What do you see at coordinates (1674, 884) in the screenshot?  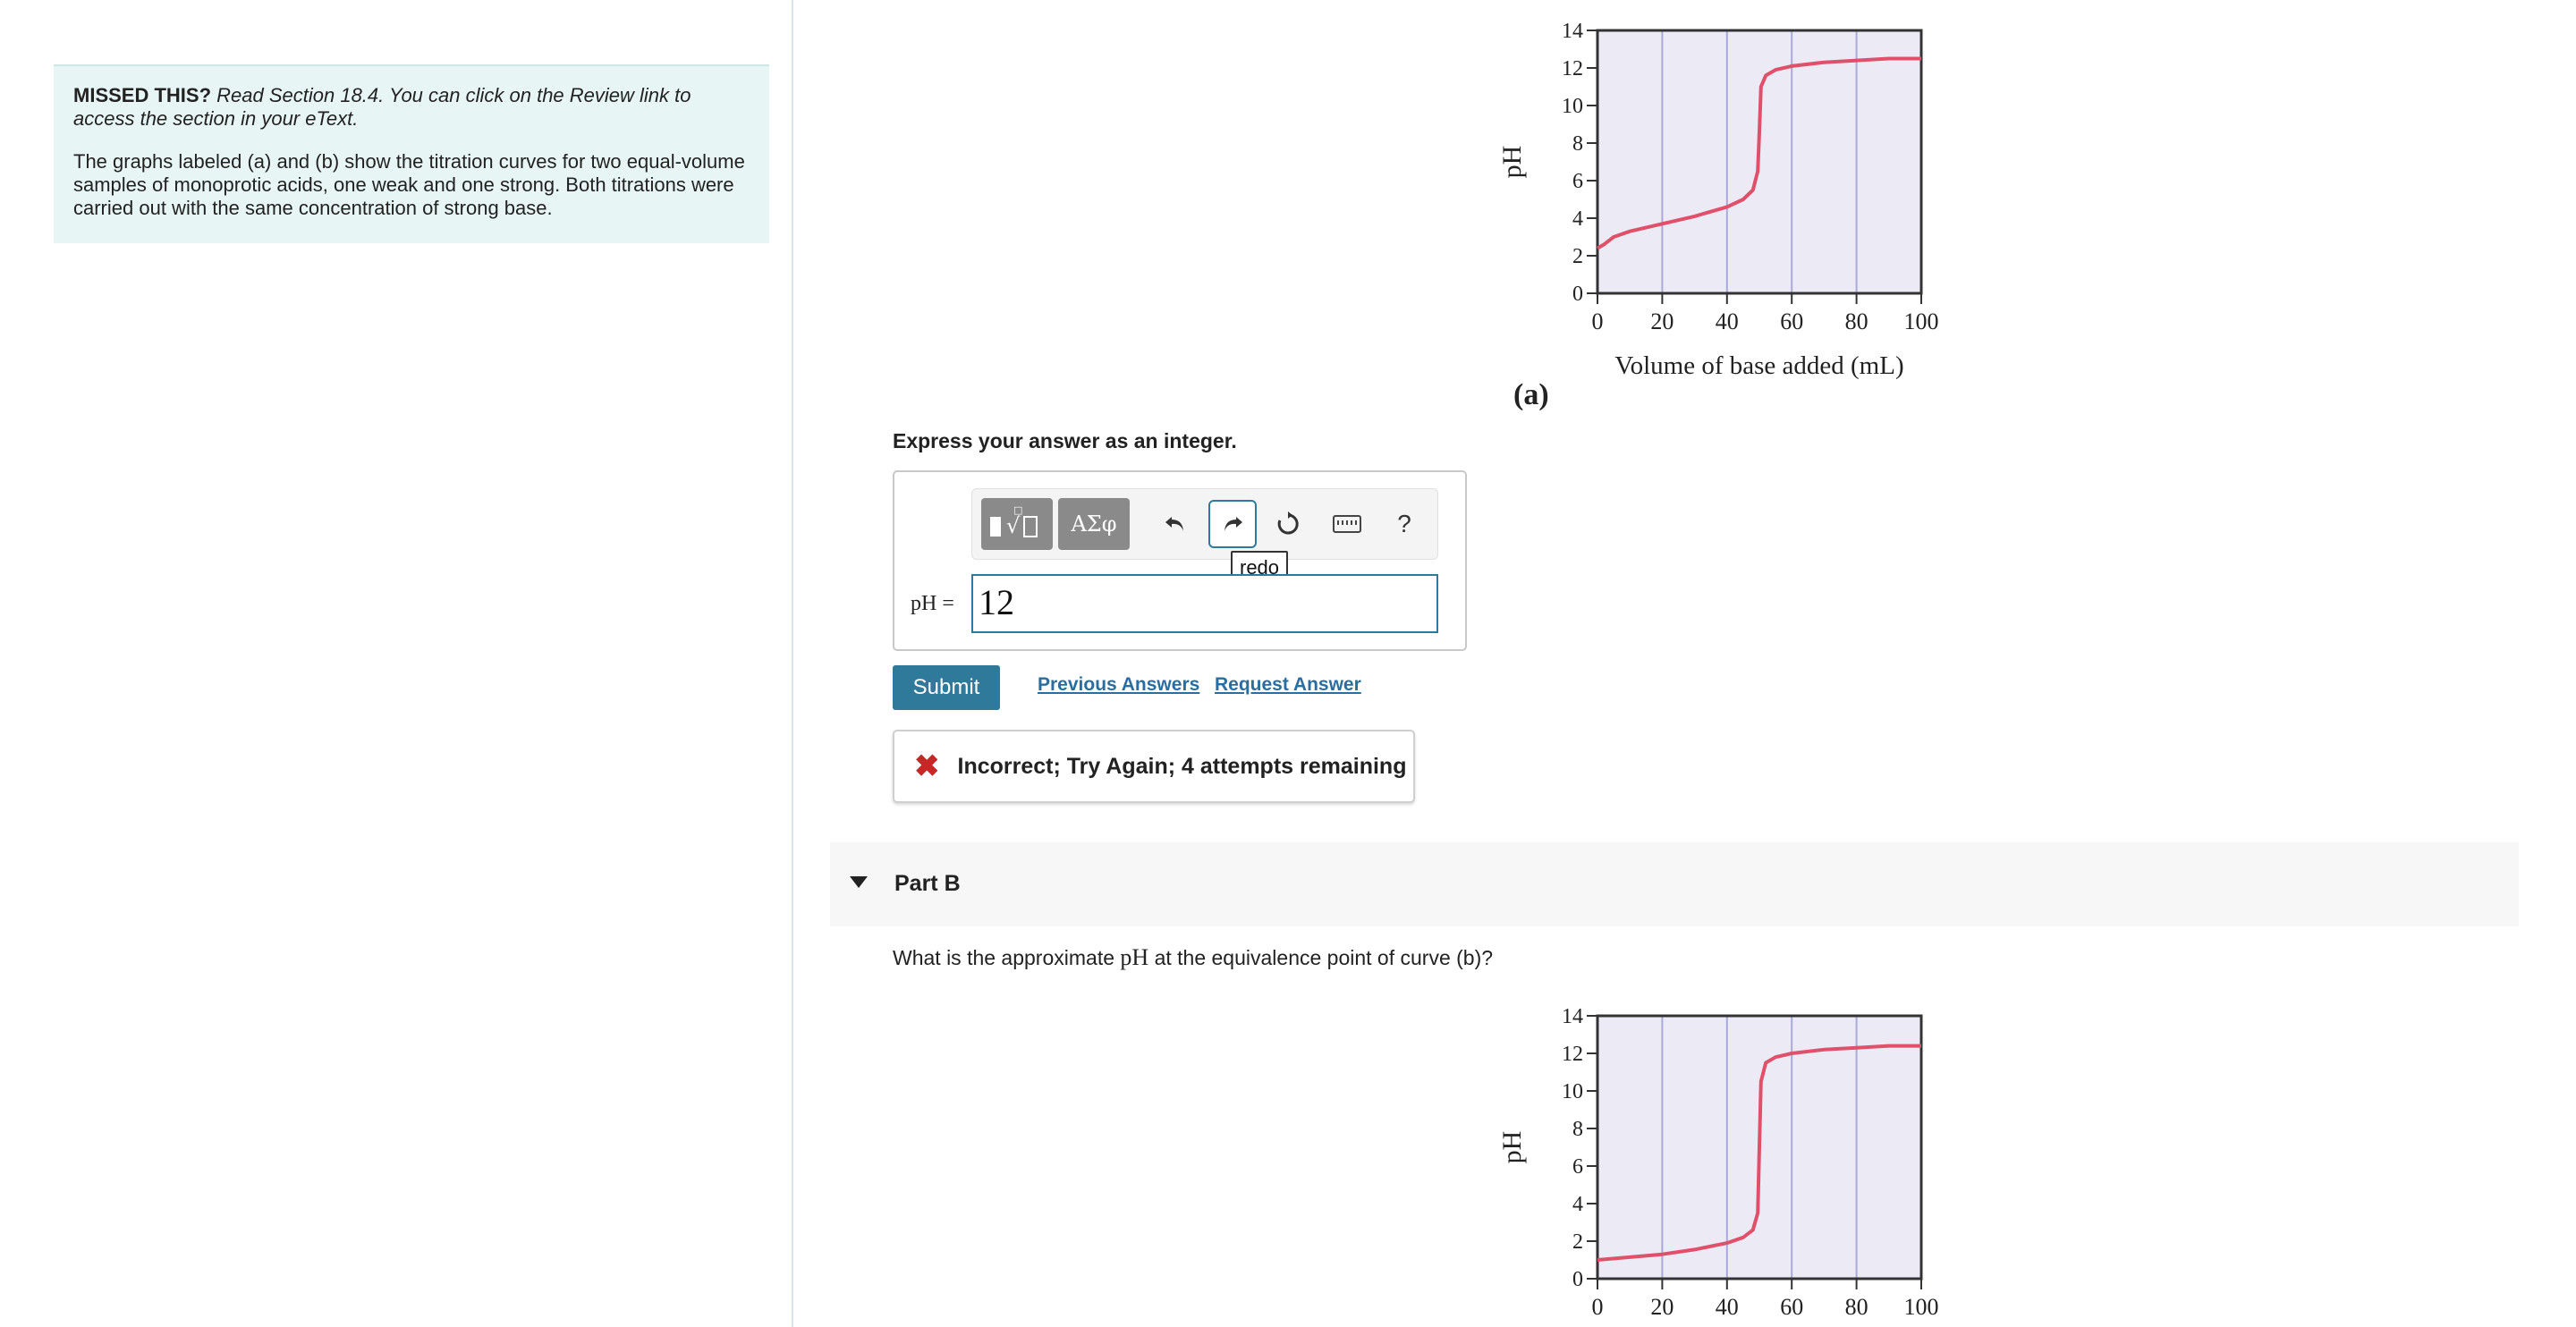 I see `part-b-header: Part B` at bounding box center [1674, 884].